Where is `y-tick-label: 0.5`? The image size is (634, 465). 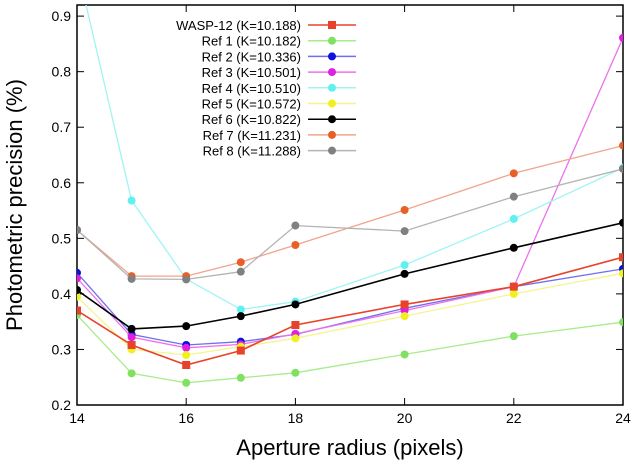 y-tick-label: 0.5 is located at coordinates (62, 238).